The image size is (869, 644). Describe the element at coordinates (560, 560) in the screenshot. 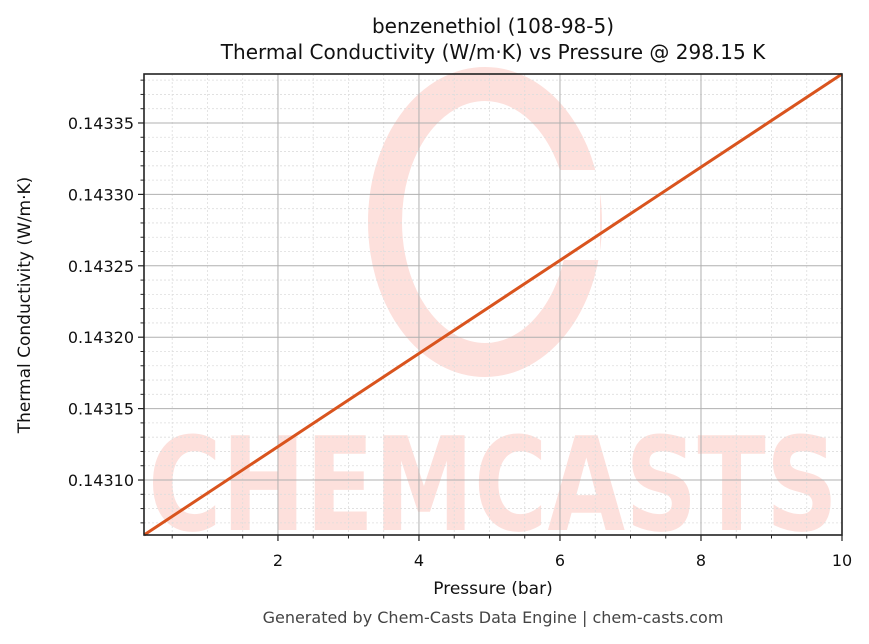

I see `x-tick-label: 6` at that location.